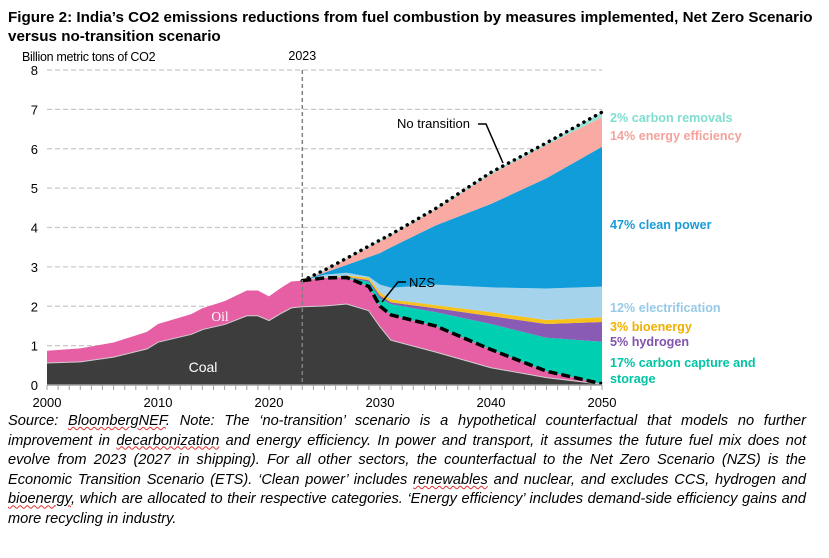 Image resolution: width=829 pixels, height=558 pixels. Describe the element at coordinates (203, 367) in the screenshot. I see `coal-label: Coal` at that location.